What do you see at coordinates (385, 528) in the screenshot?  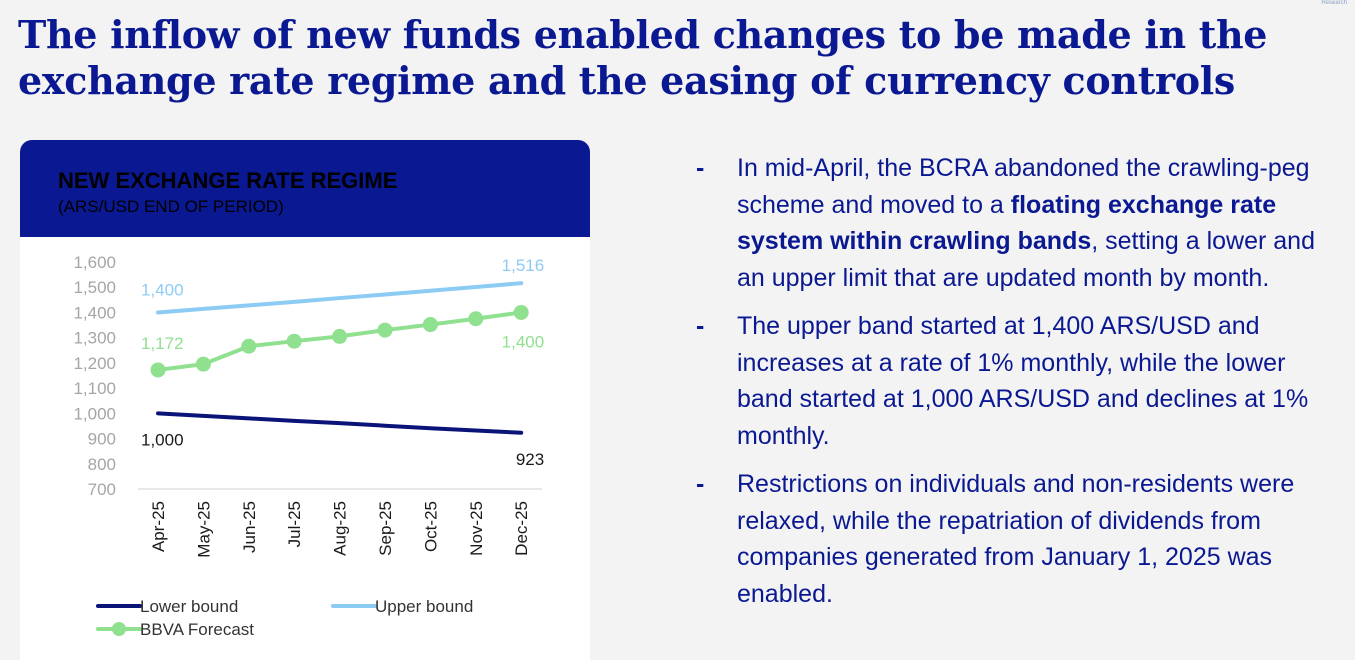 I see `x-tick-label: Sep-25` at bounding box center [385, 528].